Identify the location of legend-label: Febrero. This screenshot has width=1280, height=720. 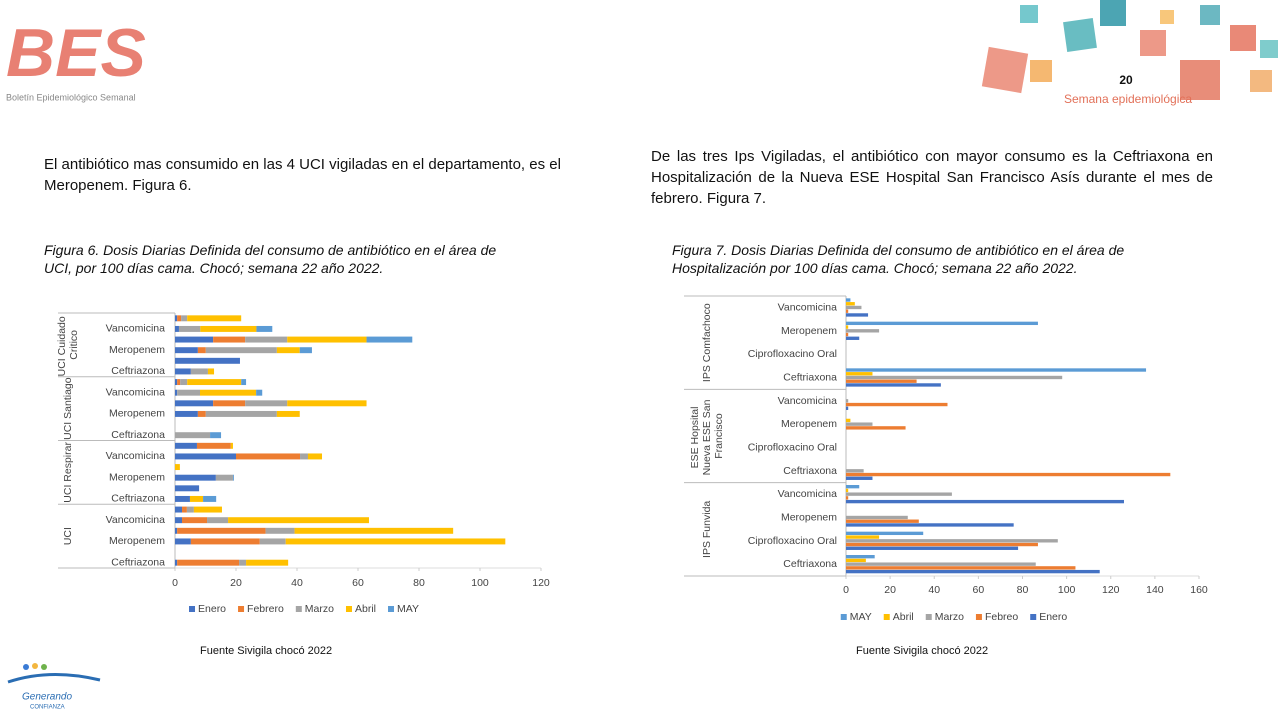
(265, 609).